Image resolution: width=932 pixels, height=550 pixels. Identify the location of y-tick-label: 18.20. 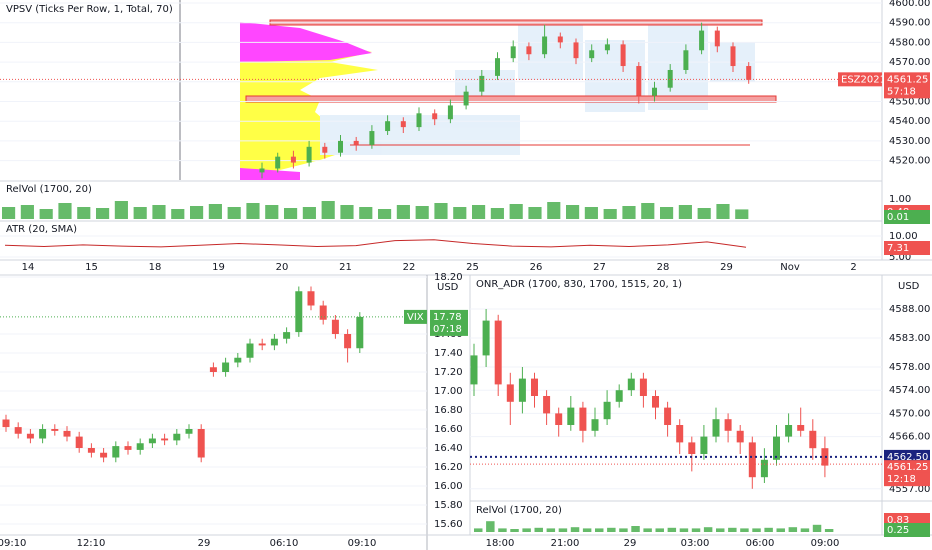
(448, 277).